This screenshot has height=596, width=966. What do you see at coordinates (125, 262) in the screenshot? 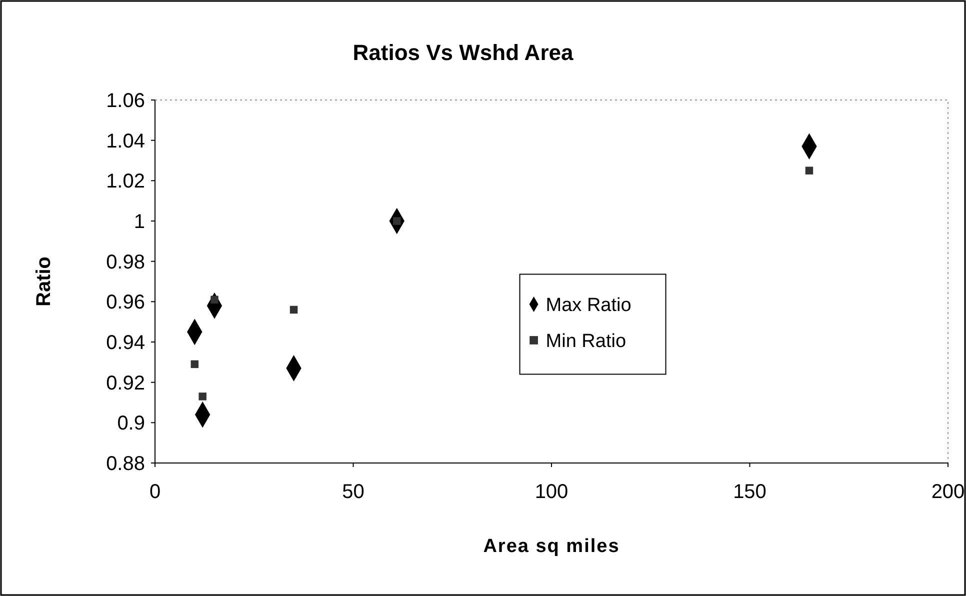
I see `y-tick-label: 0.98` at bounding box center [125, 262].